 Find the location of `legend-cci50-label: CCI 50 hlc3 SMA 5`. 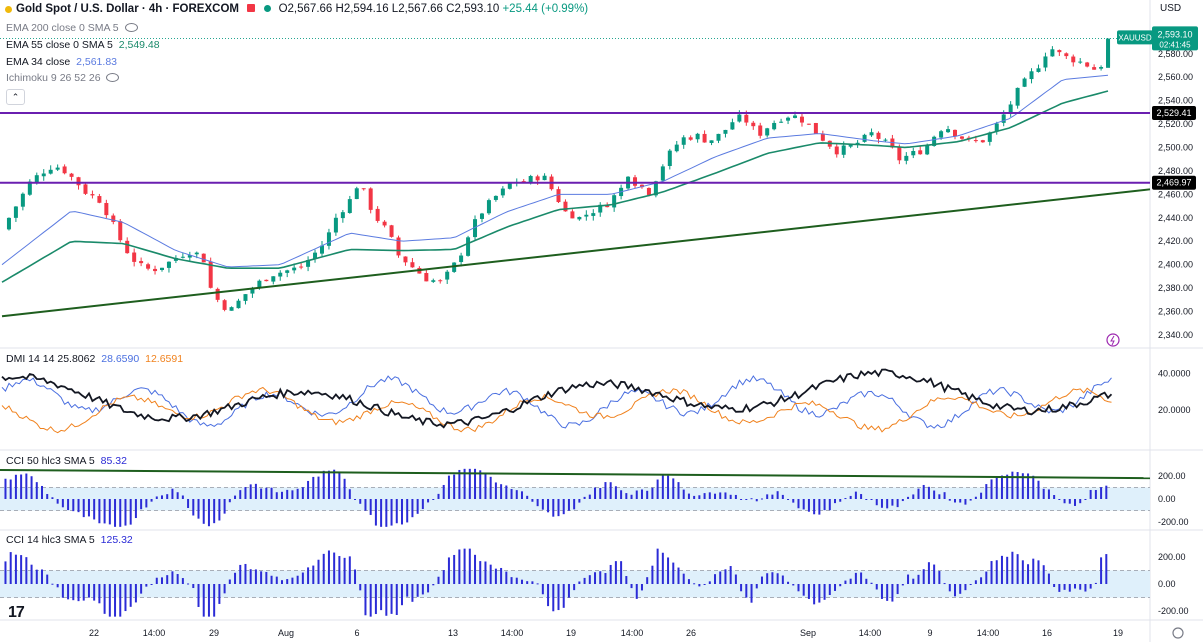

legend-cci50-label: CCI 50 hlc3 SMA 5 is located at coordinates (50, 461).